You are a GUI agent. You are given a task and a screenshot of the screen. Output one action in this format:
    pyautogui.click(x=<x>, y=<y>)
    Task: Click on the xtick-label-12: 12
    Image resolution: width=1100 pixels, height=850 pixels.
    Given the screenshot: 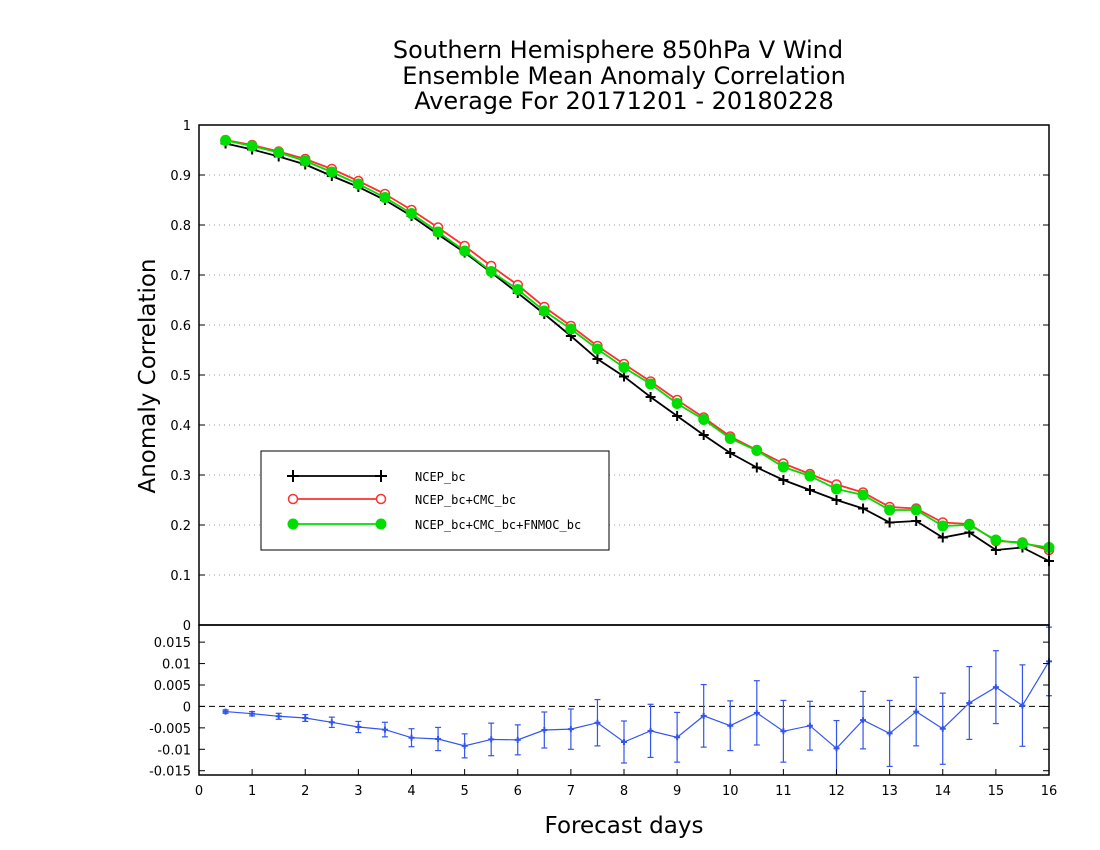 What is the action you would take?
    pyautogui.click(x=836, y=791)
    